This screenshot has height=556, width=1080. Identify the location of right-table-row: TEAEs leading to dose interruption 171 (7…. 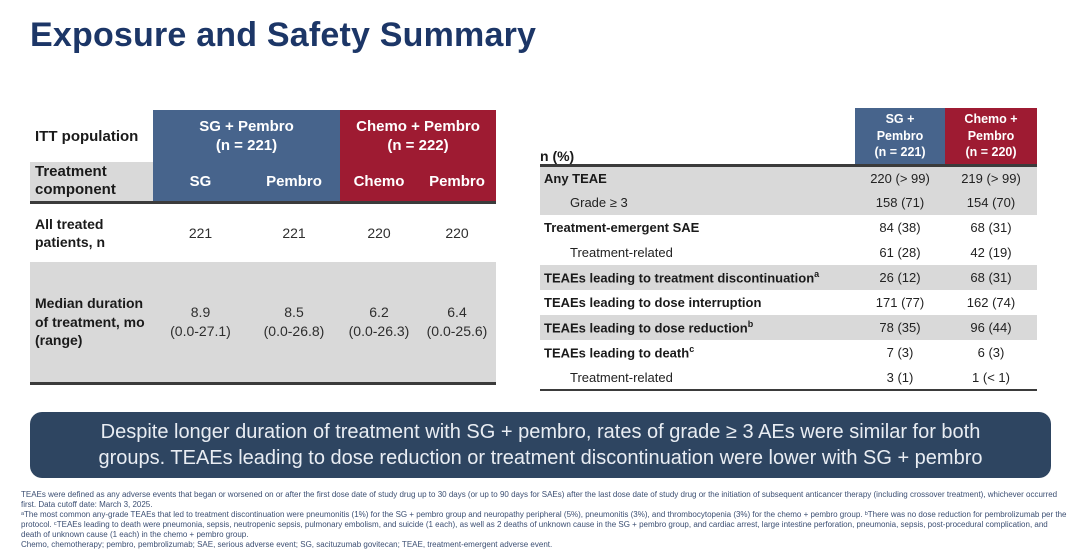
(788, 302).